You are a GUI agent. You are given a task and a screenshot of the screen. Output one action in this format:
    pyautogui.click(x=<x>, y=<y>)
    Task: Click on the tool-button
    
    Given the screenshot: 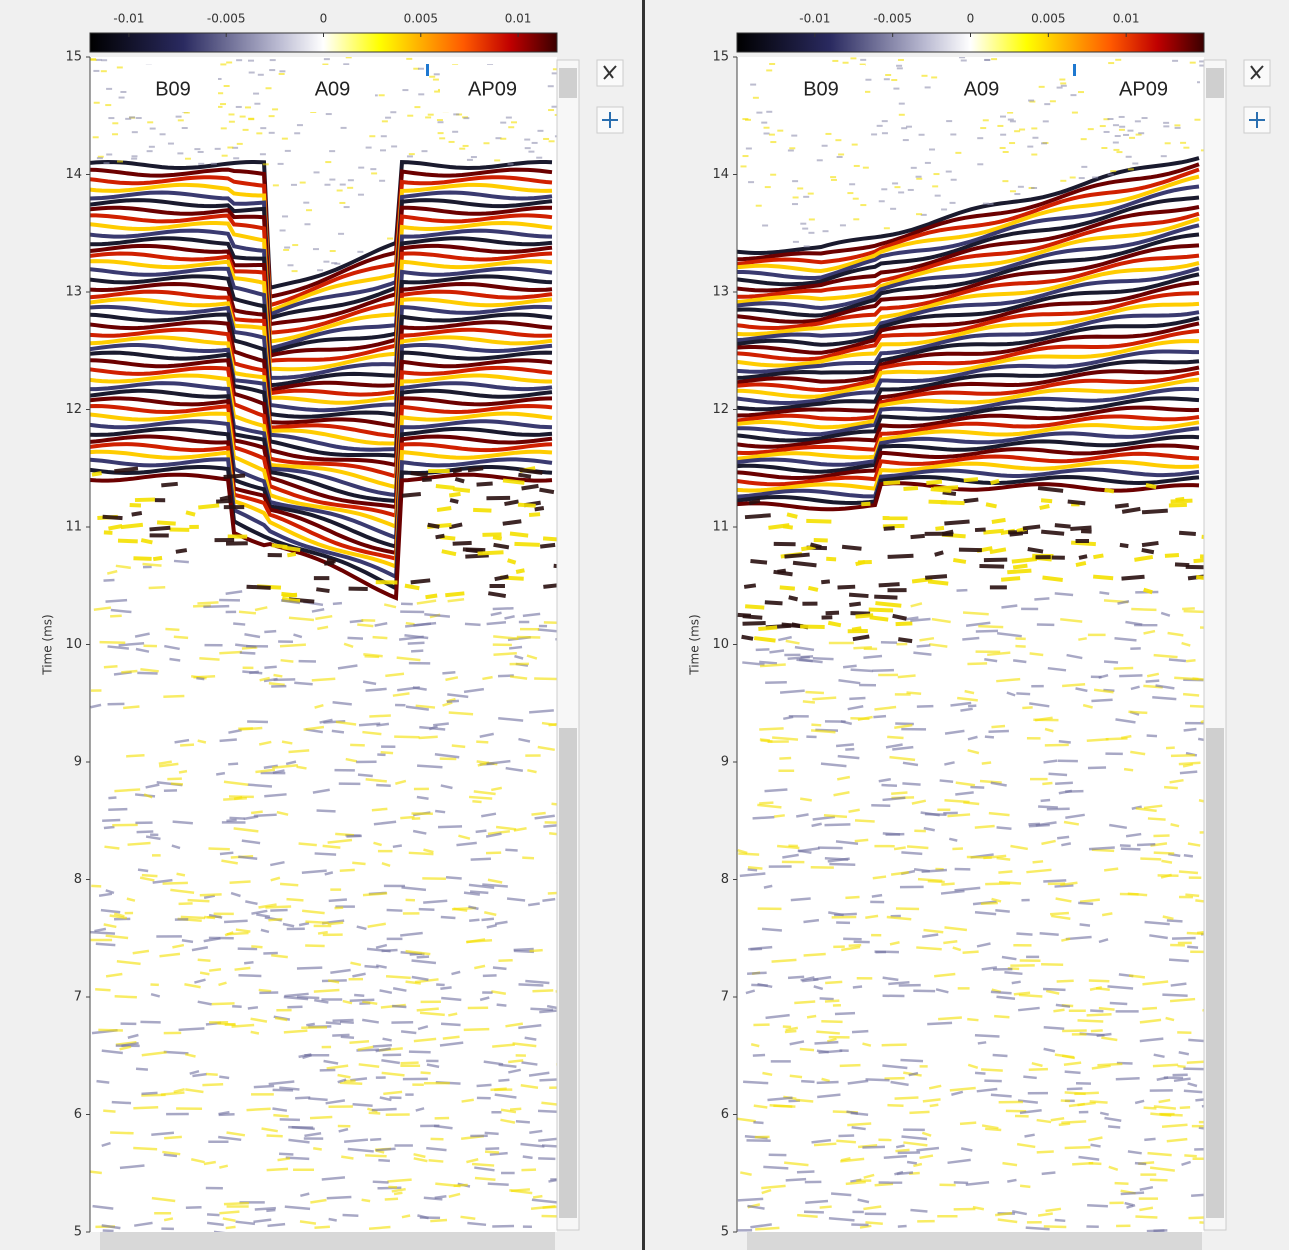 What is the action you would take?
    pyautogui.click(x=610, y=73)
    